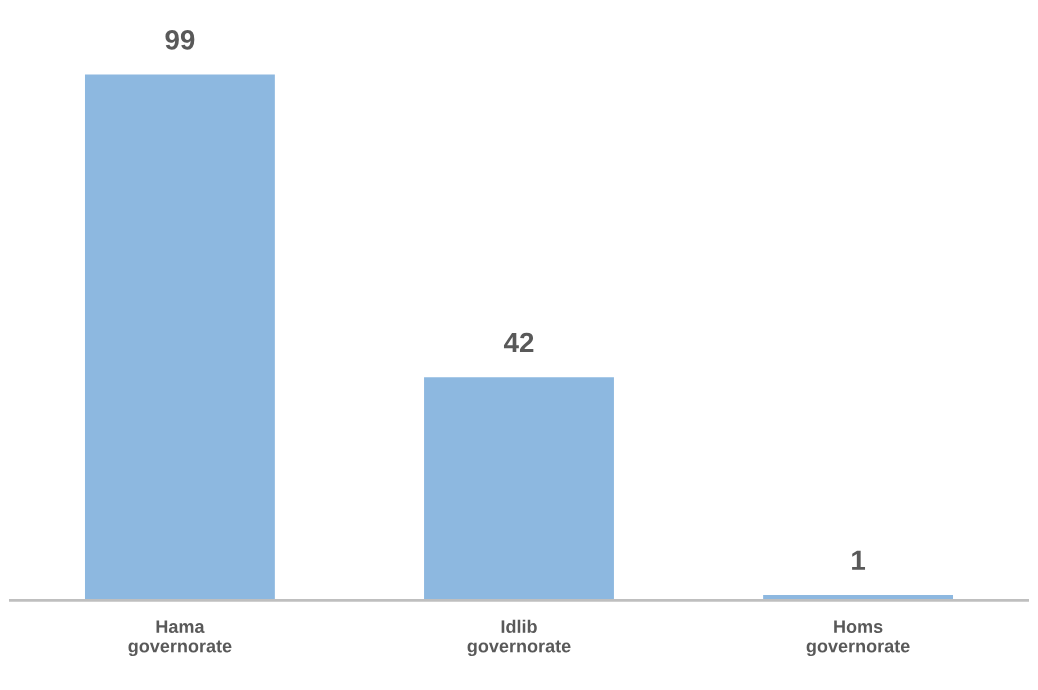 The height and width of the screenshot is (690, 1038). What do you see at coordinates (859, 560) in the screenshot?
I see `data-label: 1` at bounding box center [859, 560].